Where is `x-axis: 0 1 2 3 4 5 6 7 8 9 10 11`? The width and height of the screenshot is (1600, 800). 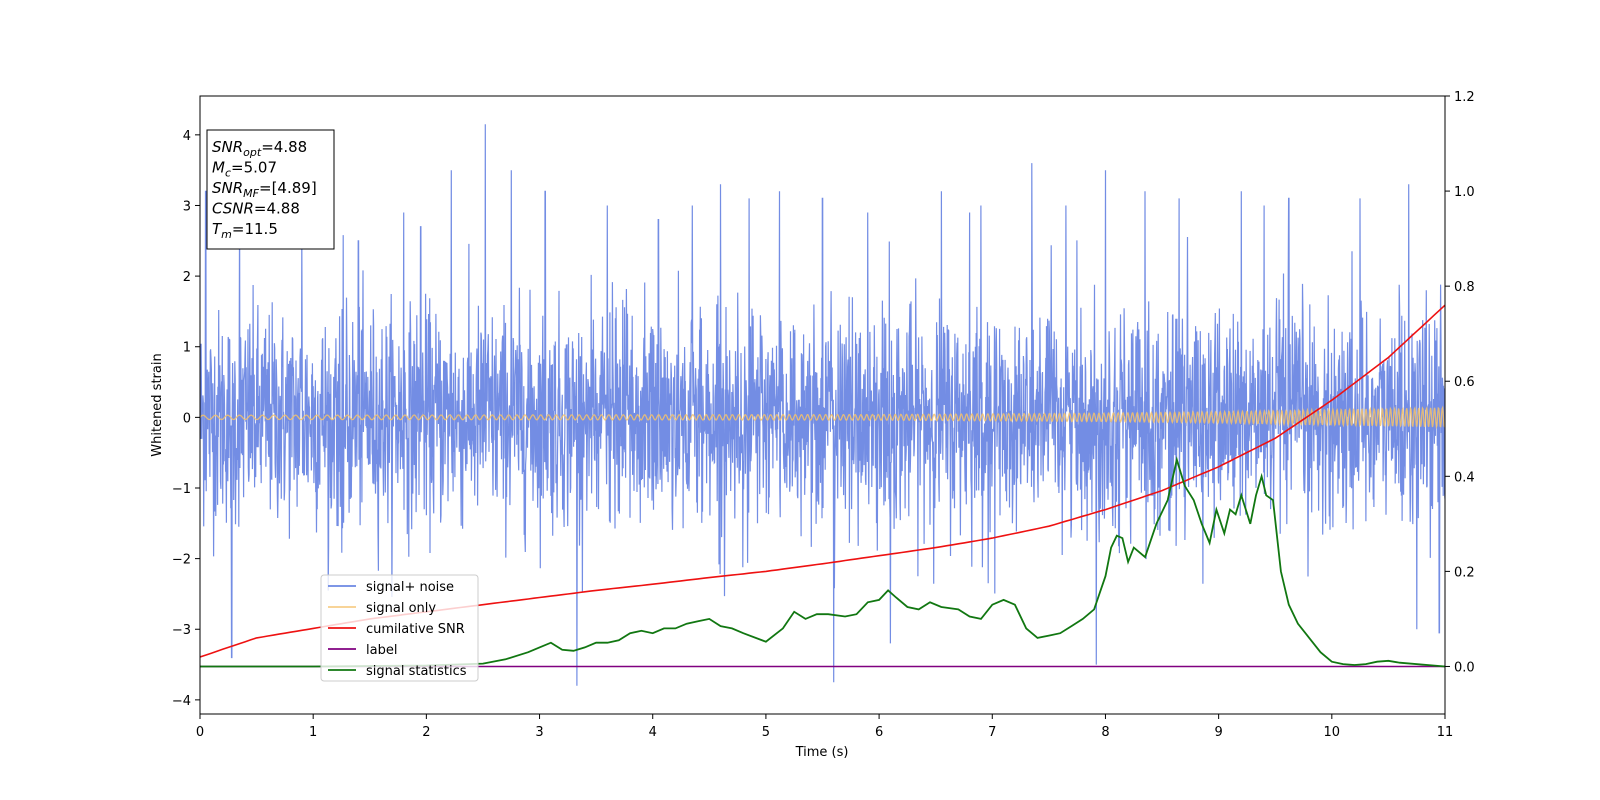 x-axis: 0 1 2 3 4 5 6 7 8 9 10 11 is located at coordinates (824, 727).